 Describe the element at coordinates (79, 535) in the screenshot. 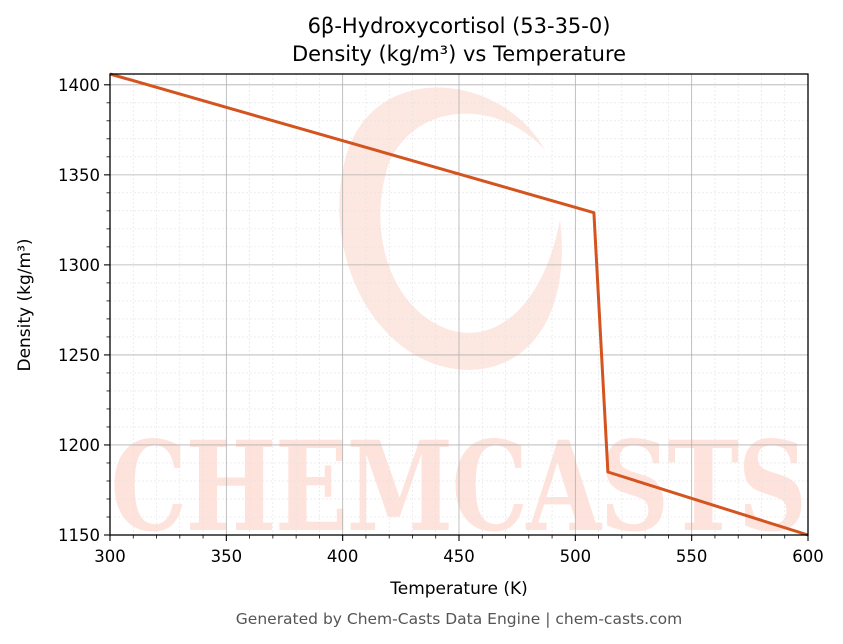

I see `y-tick-label: 1150` at that location.